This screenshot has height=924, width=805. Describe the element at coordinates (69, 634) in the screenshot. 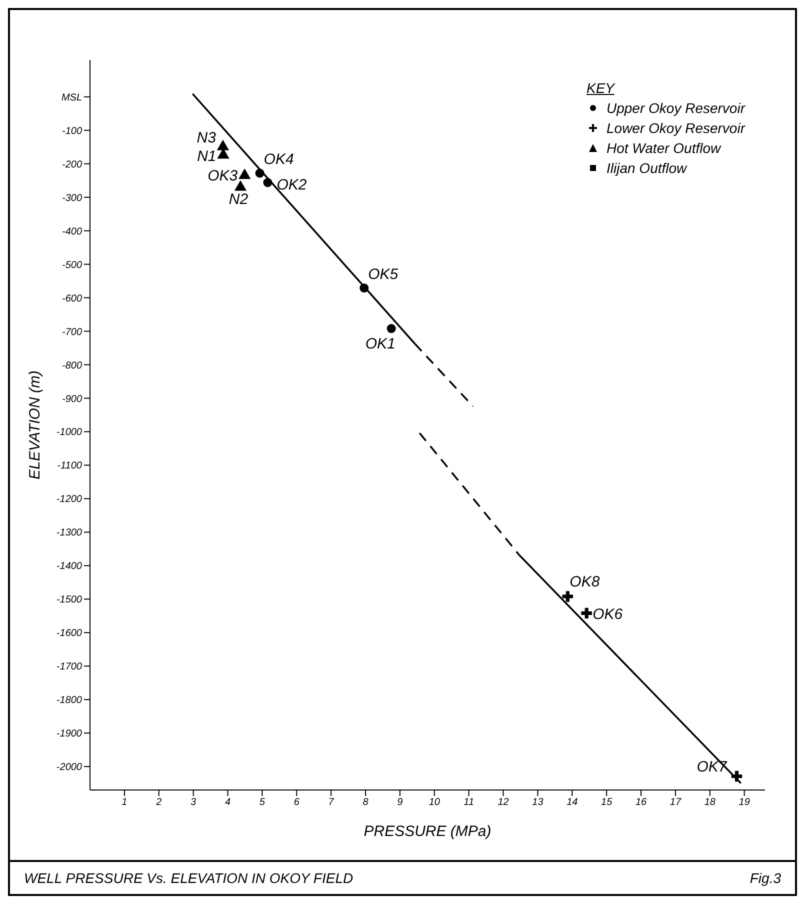

I see `y-tick-label: -1600` at that location.